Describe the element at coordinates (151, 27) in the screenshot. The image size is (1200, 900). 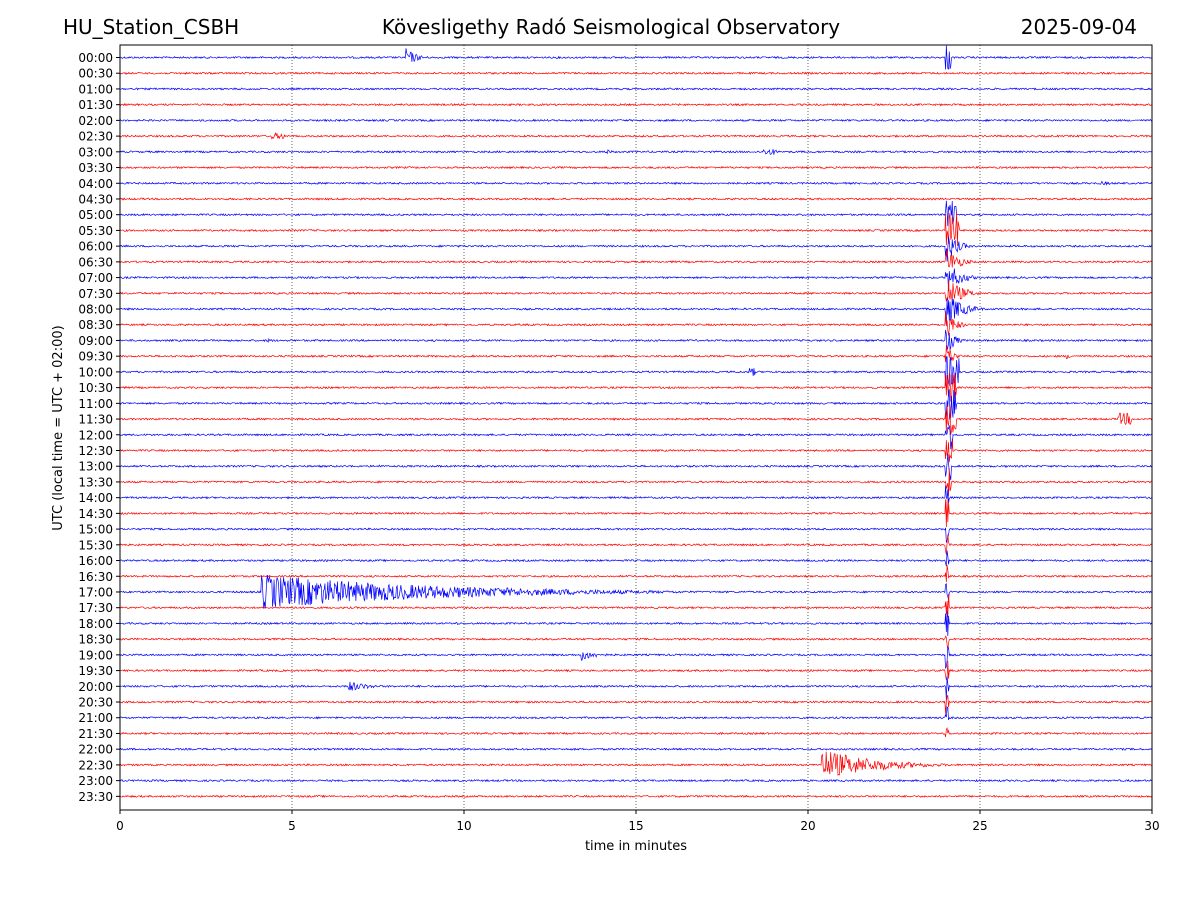
I see `station-title: HU_Station_CSBH` at that location.